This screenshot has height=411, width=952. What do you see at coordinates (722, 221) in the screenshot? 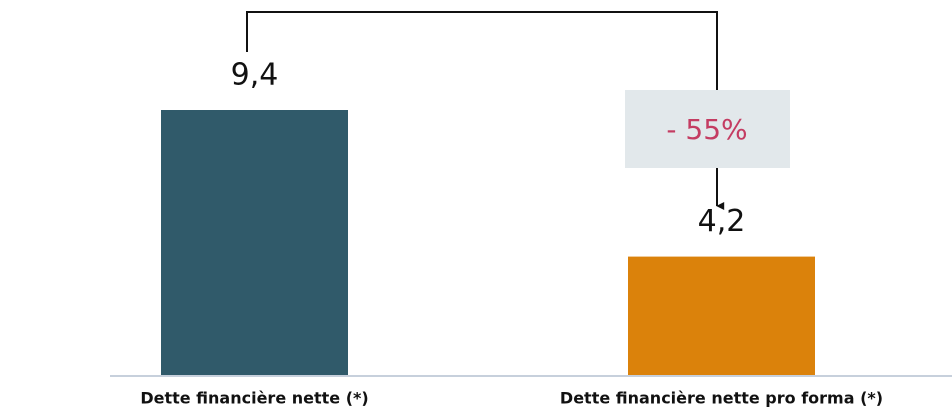
I see `value-label: 4,2` at bounding box center [722, 221].